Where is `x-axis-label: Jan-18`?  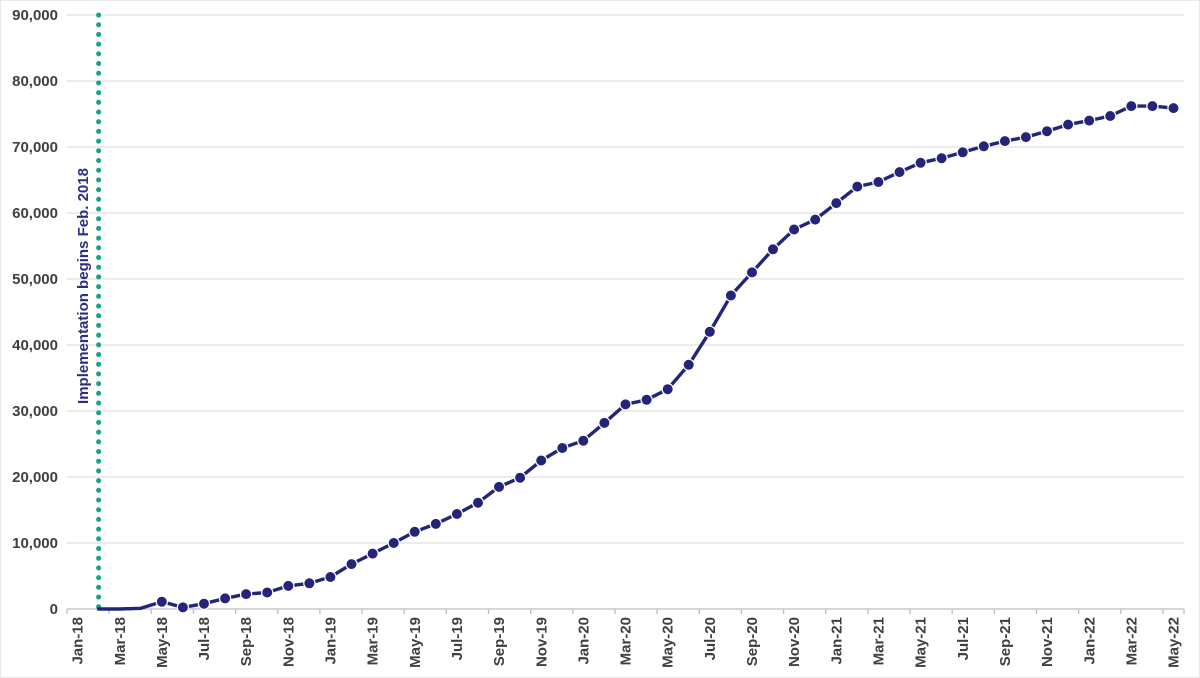
x-axis-label: Jan-18 is located at coordinates (78, 641).